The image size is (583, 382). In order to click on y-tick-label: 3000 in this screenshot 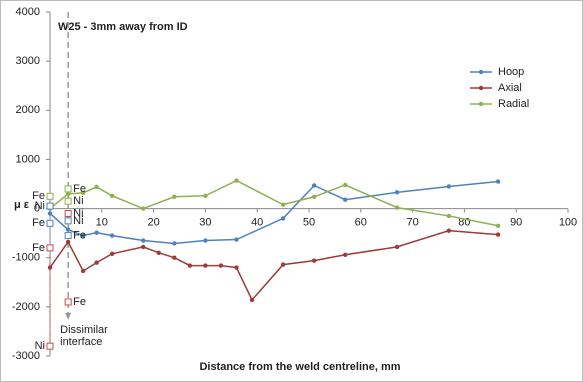, I will do `click(28, 61)`.